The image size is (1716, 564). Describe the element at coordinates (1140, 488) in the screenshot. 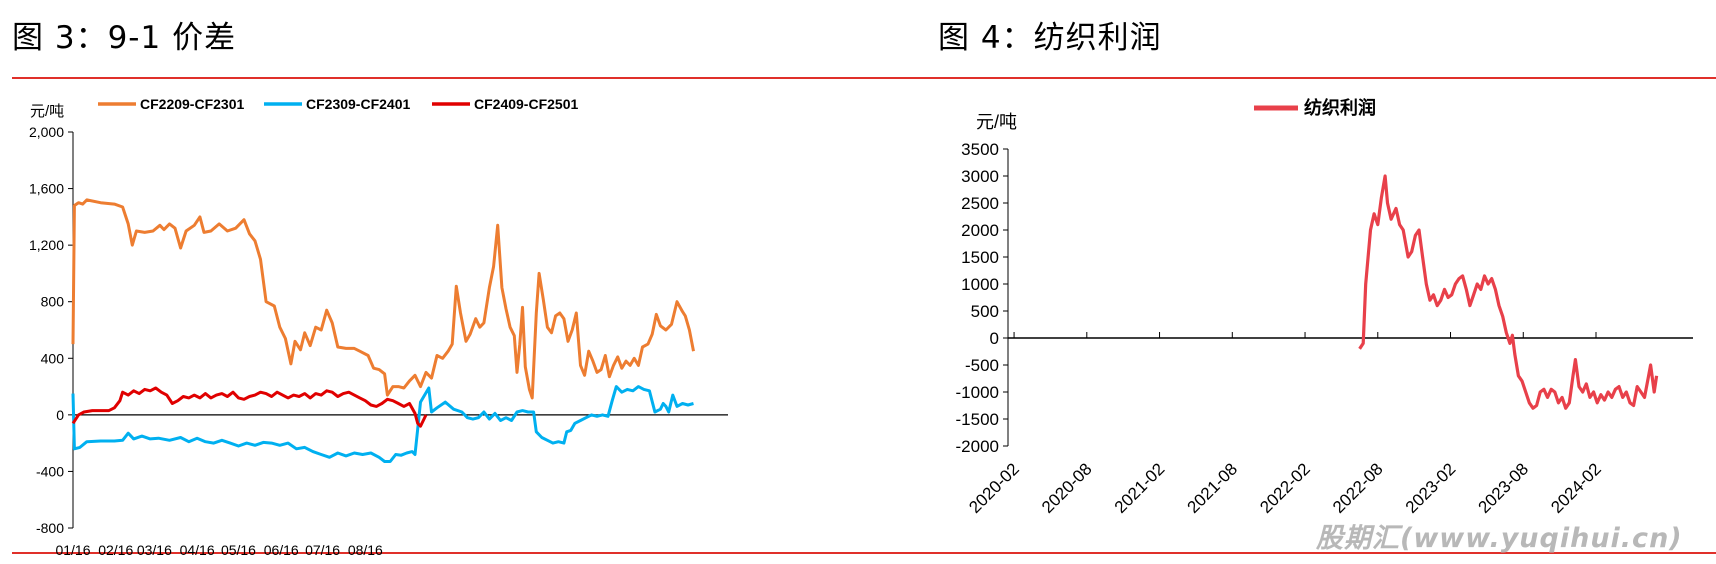

I see `chart2-x-tick-label: 2021-02` at that location.